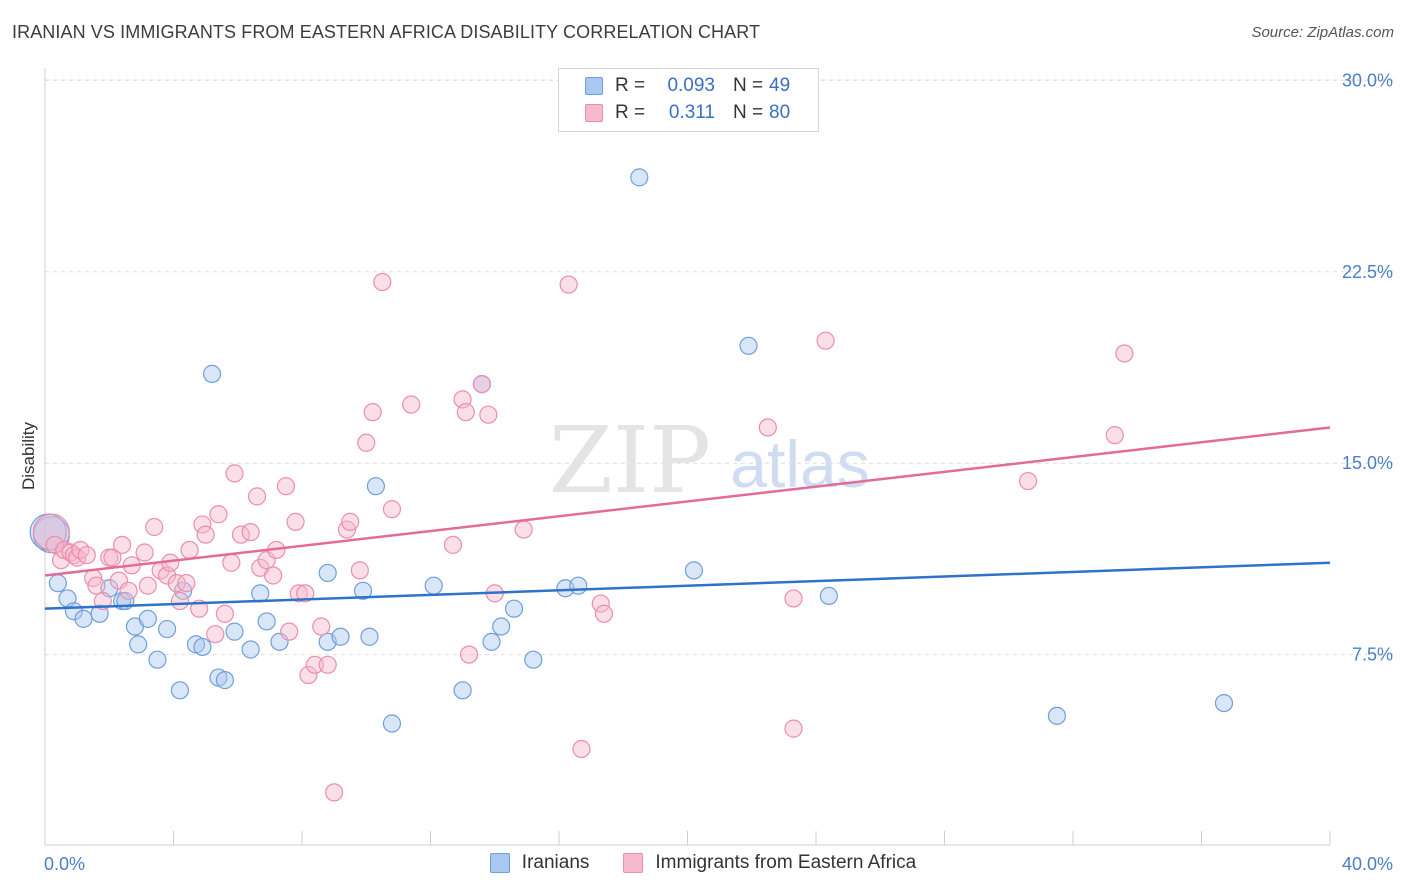 The image size is (1406, 892). I want to click on legend-row-eastern-africa: R = 0.311 N = 80, so click(687, 113).